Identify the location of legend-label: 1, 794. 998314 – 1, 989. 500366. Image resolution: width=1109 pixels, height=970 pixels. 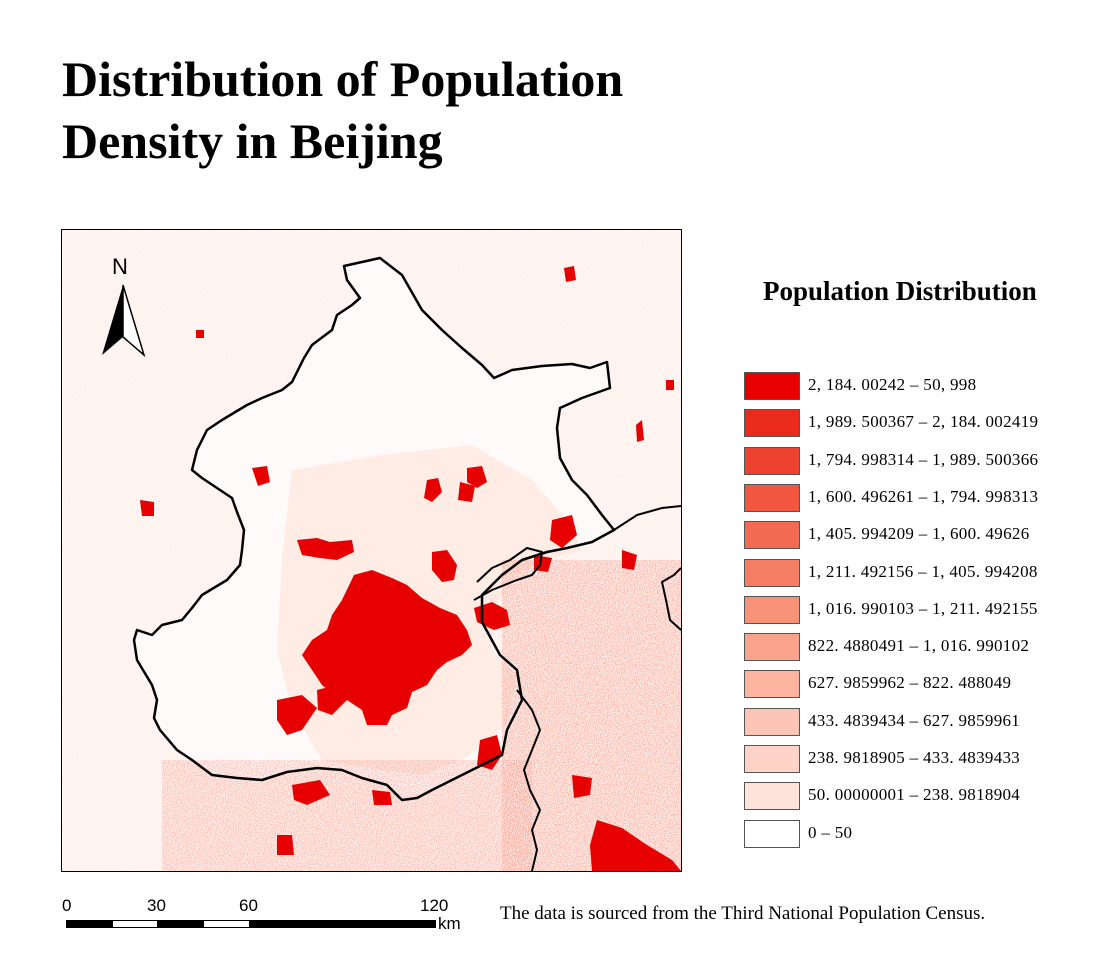
(923, 459).